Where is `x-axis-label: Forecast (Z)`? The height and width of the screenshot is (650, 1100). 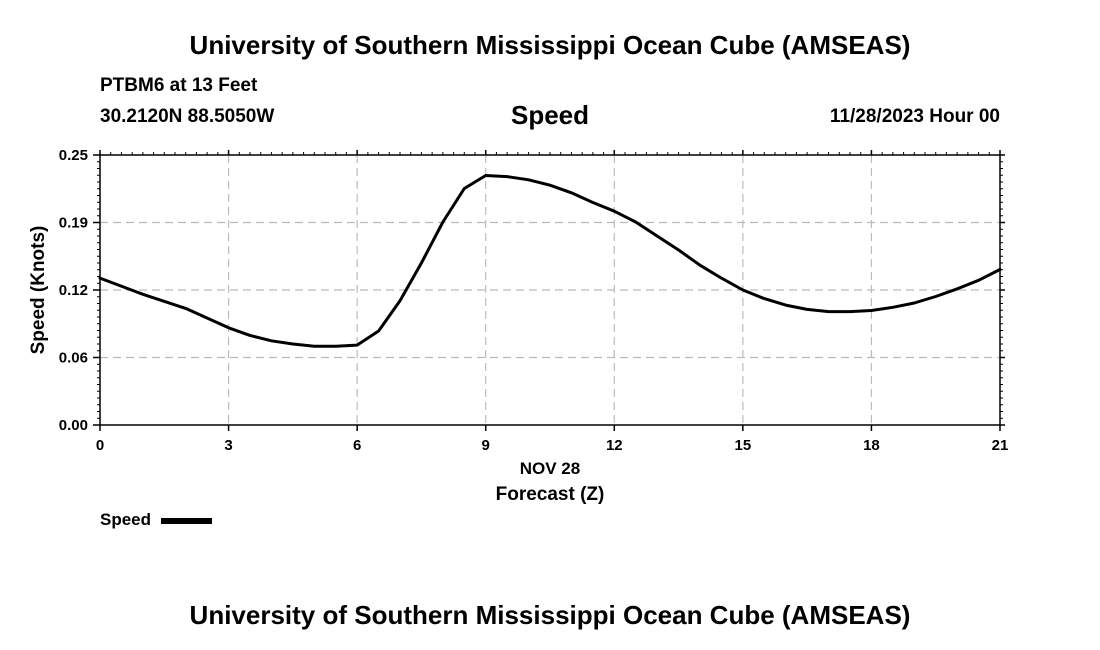
x-axis-label: Forecast (Z) is located at coordinates (550, 494).